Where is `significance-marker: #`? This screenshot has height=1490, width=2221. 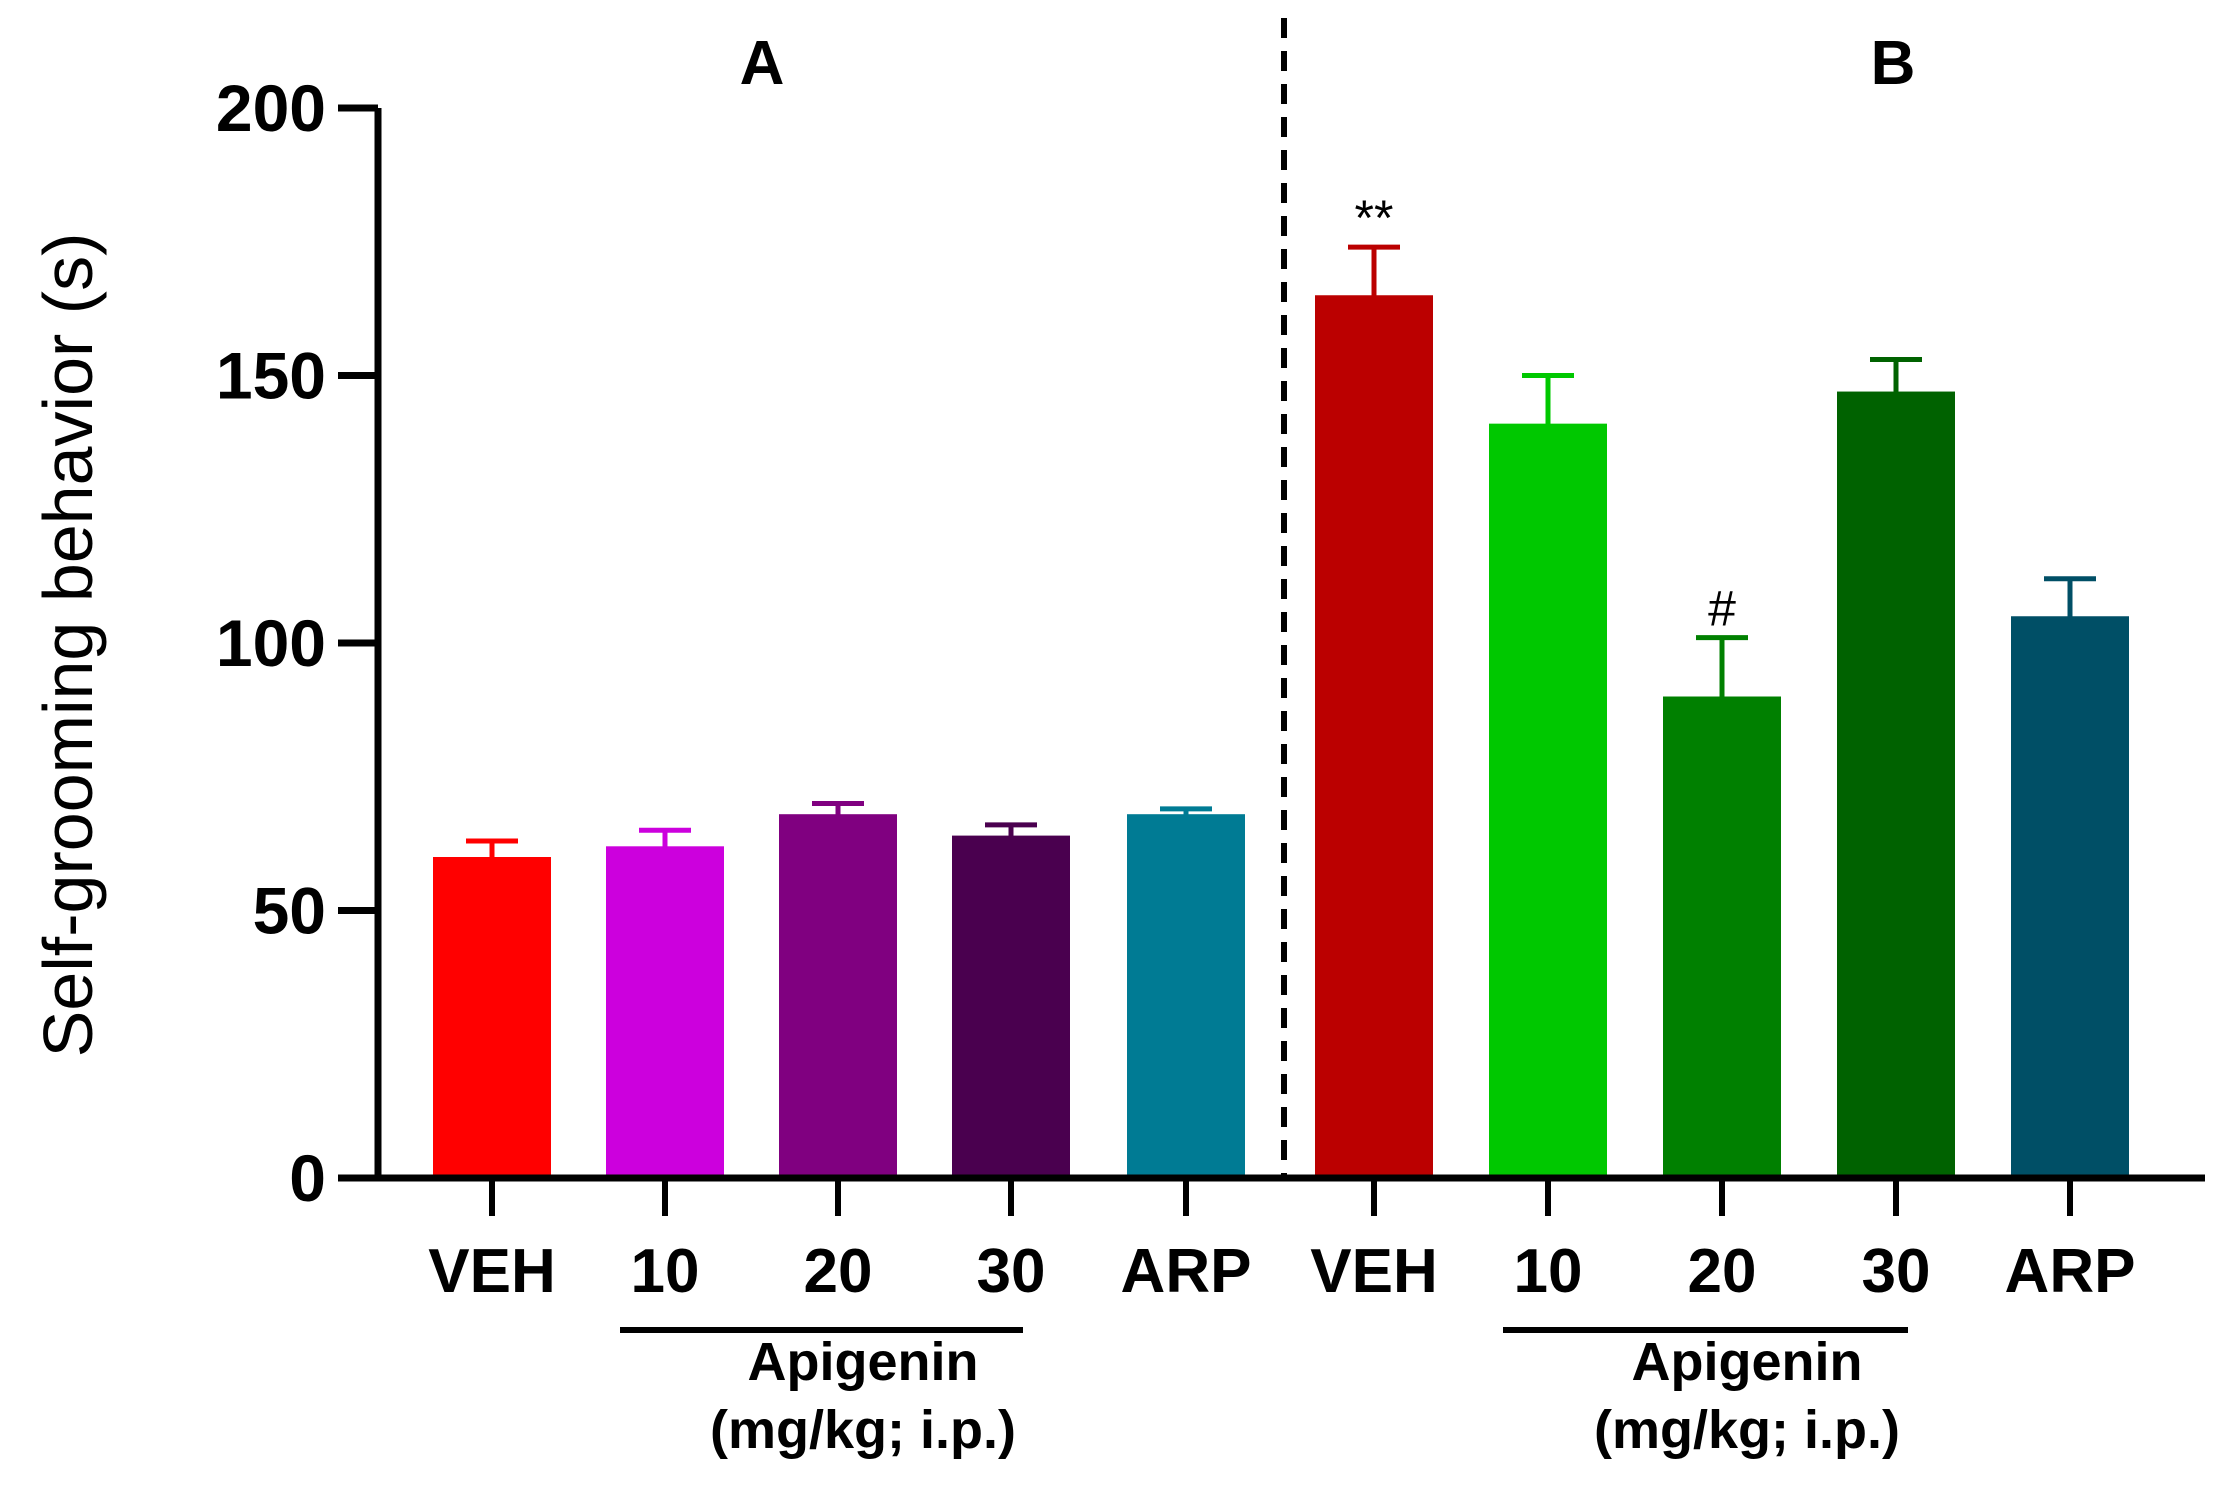
significance-marker: # is located at coordinates (1722, 609).